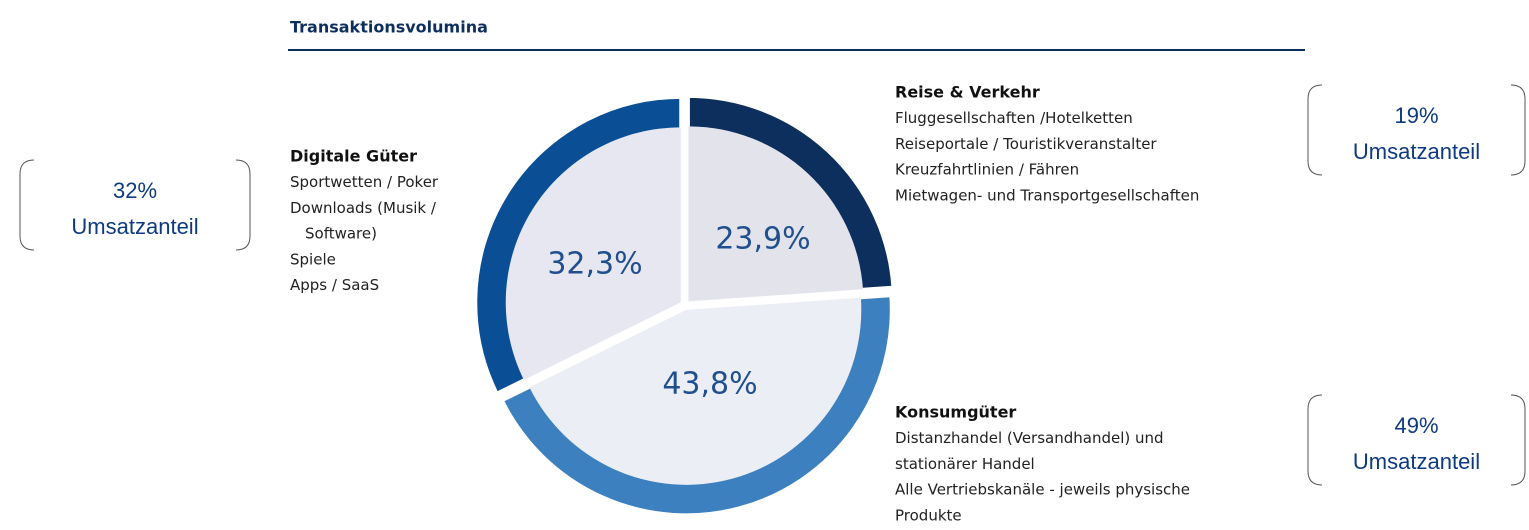 This screenshot has width=1529, height=530. Describe the element at coordinates (313, 259) in the screenshot. I see `category-detail: Spiele` at that location.